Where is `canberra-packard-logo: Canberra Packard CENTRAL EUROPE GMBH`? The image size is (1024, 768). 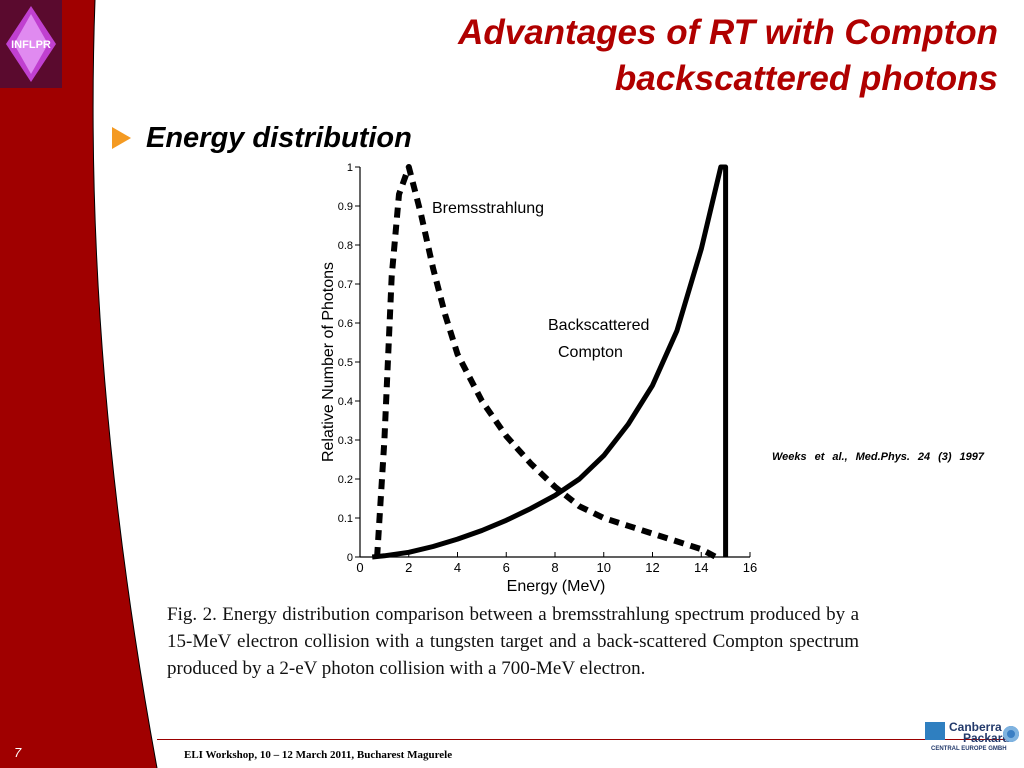
canberra-packard-logo: Canberra Packard CENTRAL EUROPE GMBH is located at coordinates (974, 742).